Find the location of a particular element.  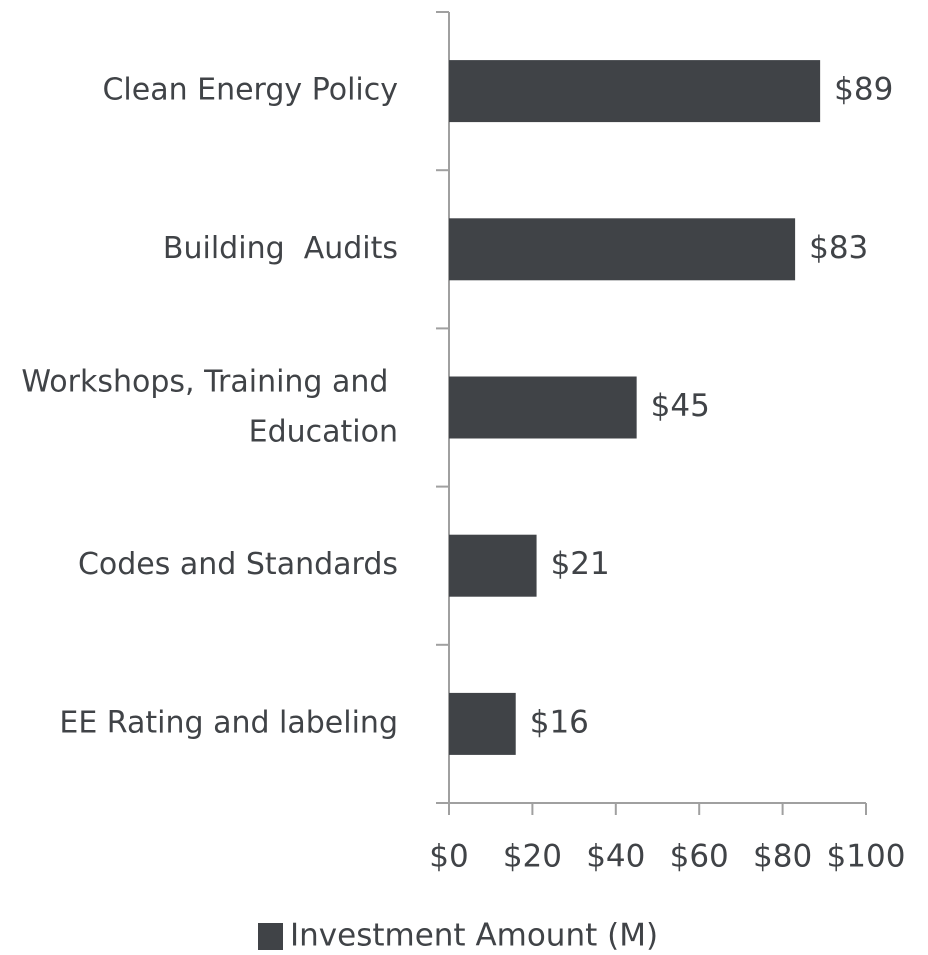

legend-label: Investment Amount (M) is located at coordinates (474, 936).